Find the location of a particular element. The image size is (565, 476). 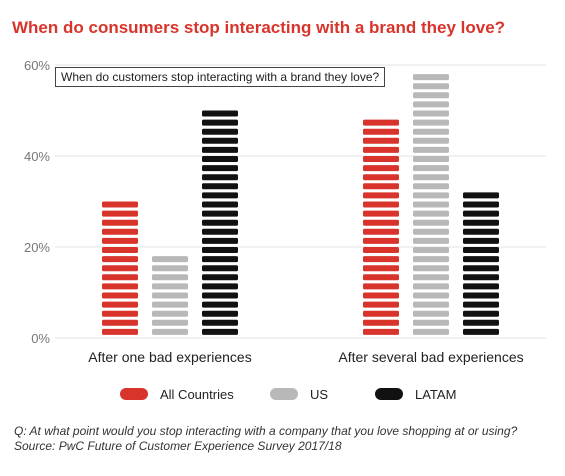

y-tick-label: 20% is located at coordinates (37, 247).